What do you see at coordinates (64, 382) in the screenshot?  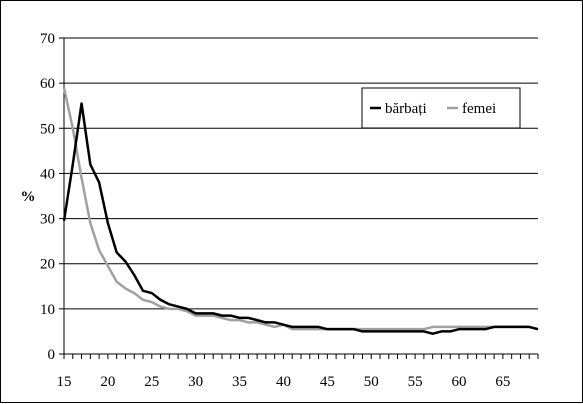 I see `x-tick-label: 15` at bounding box center [64, 382].